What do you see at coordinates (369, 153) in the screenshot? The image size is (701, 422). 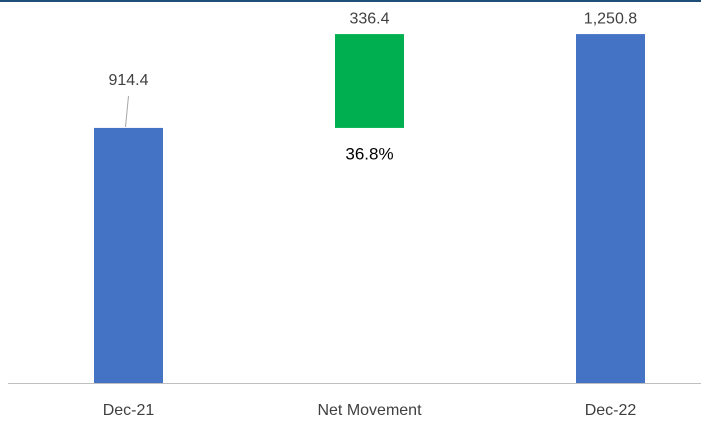 I see `annotation: 36.8%` at bounding box center [369, 153].